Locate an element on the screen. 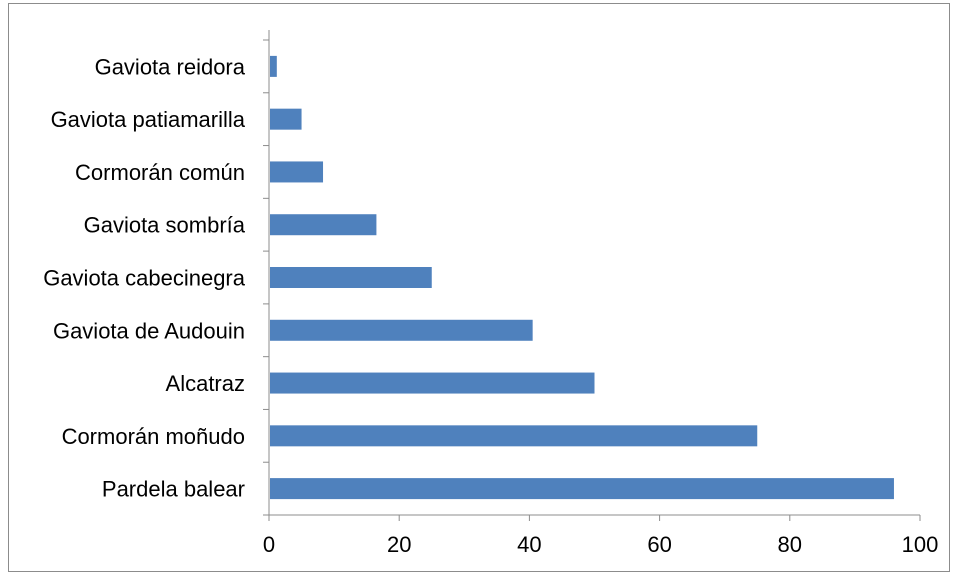  category-label-5: Gaviota sombría is located at coordinates (165, 225).